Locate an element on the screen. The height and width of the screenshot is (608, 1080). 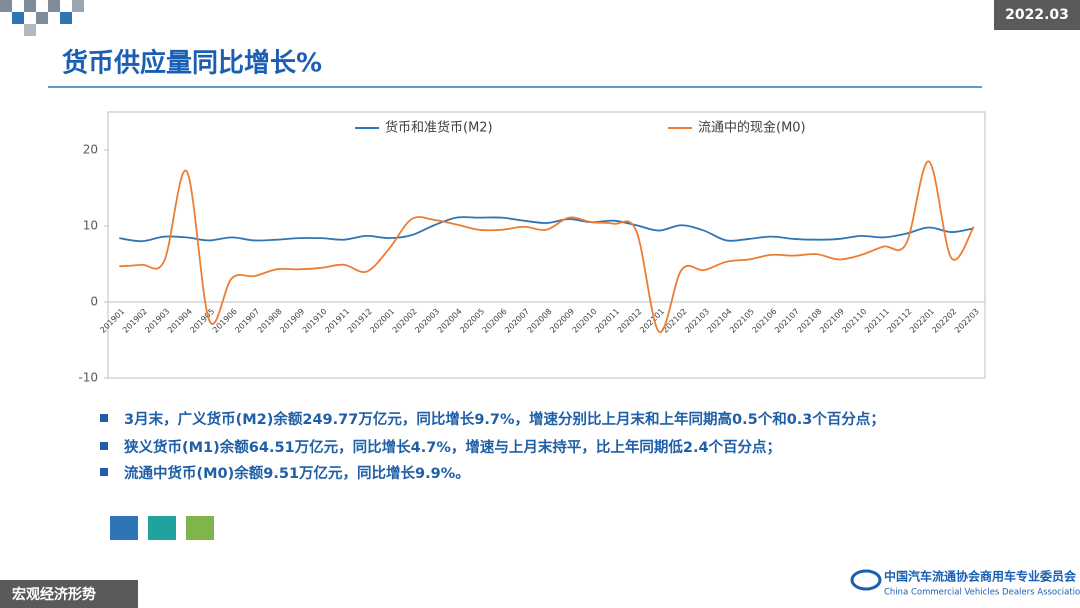
date: 2022.03 is located at coordinates (1037, 15).